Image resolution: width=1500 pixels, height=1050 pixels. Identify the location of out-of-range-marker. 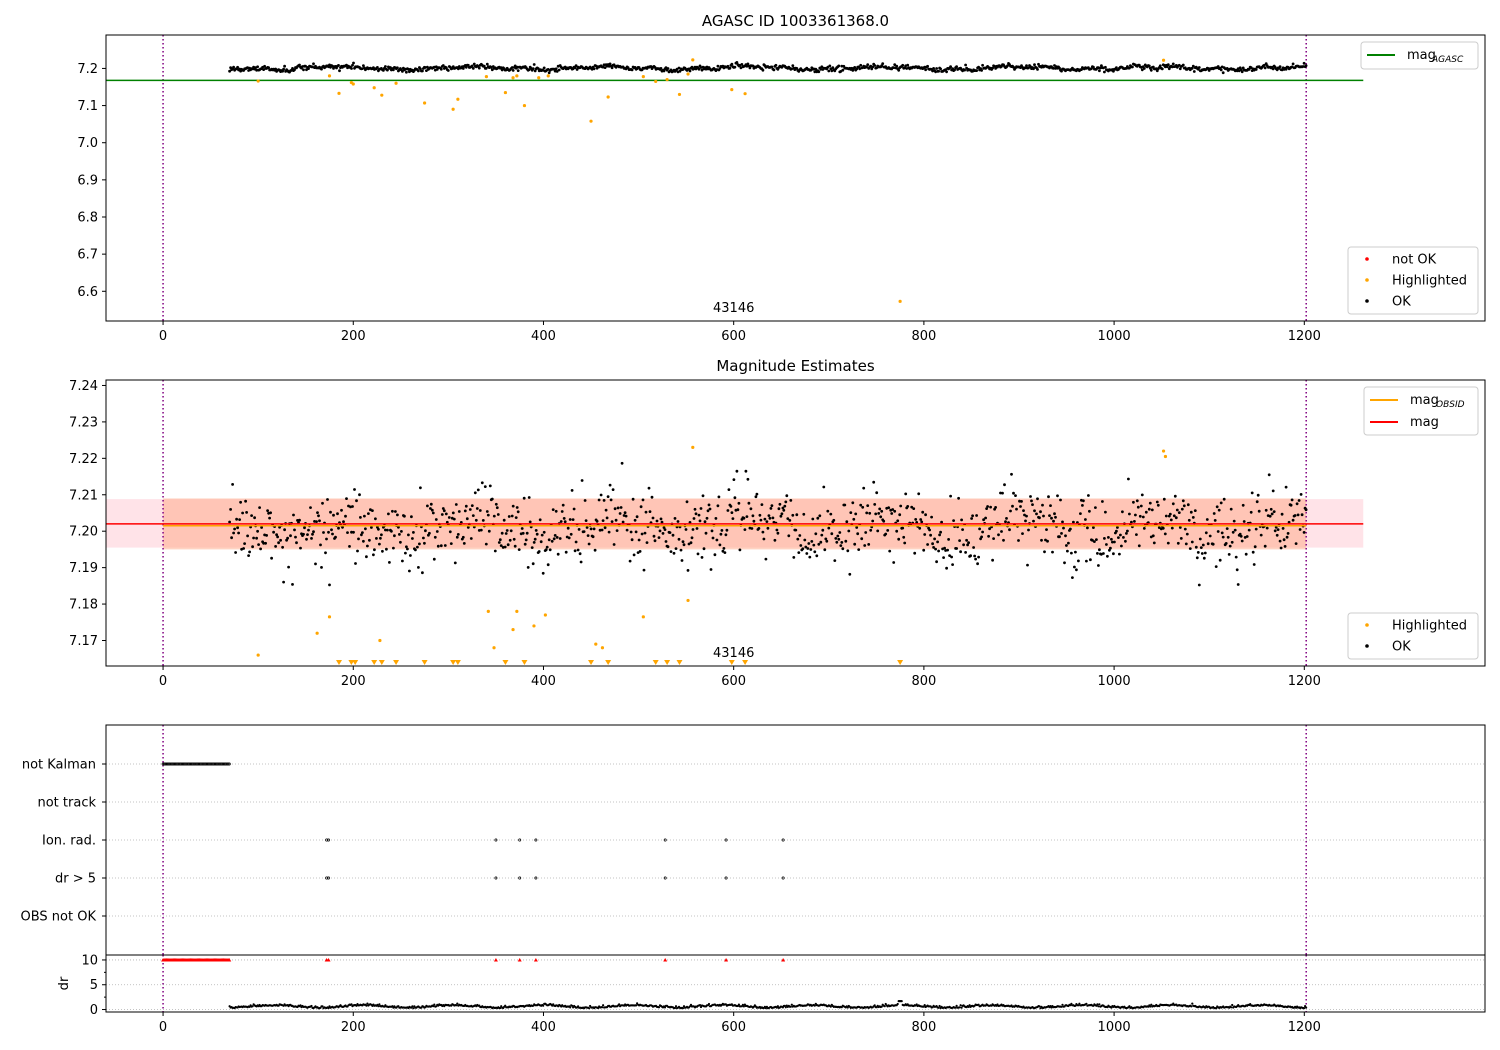
(524, 662).